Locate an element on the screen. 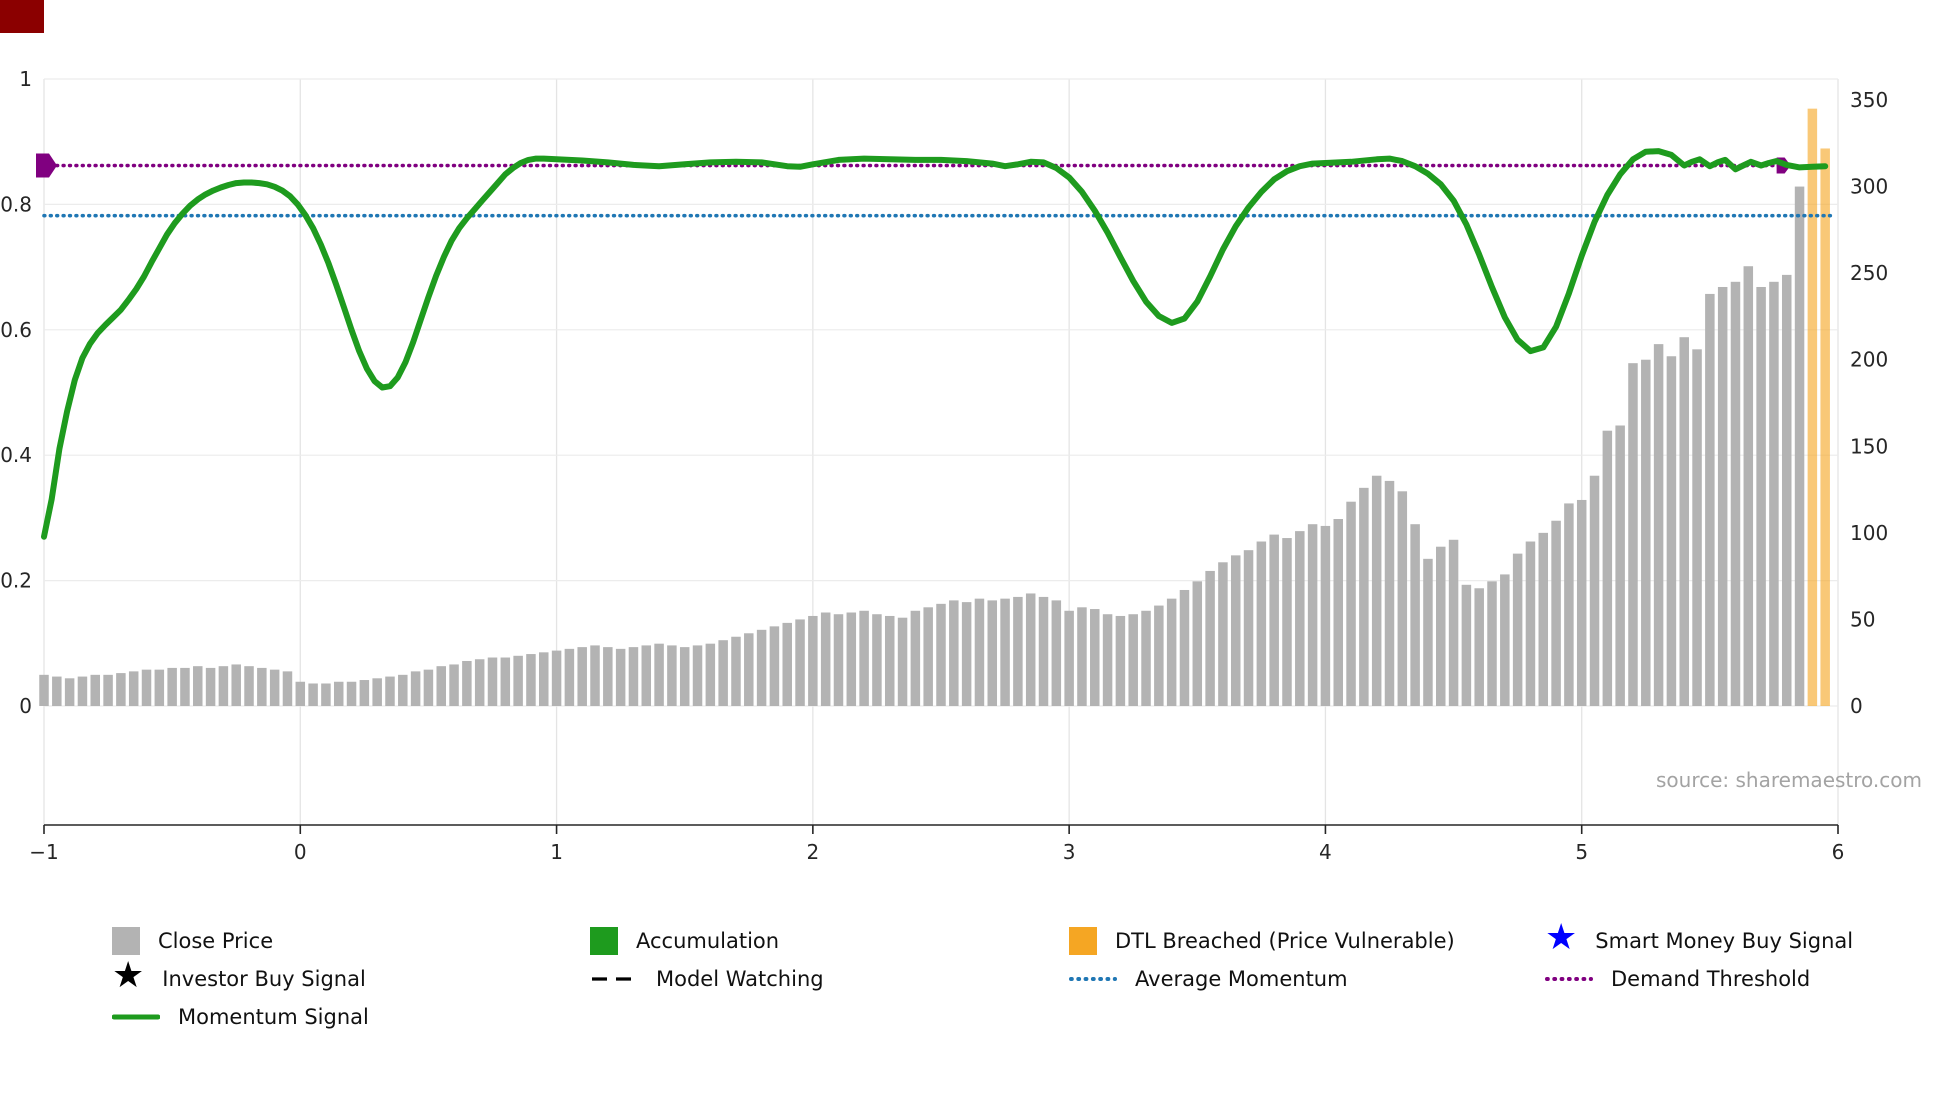 The height and width of the screenshot is (1102, 1960). x-tick-label: 0 is located at coordinates (300, 852).